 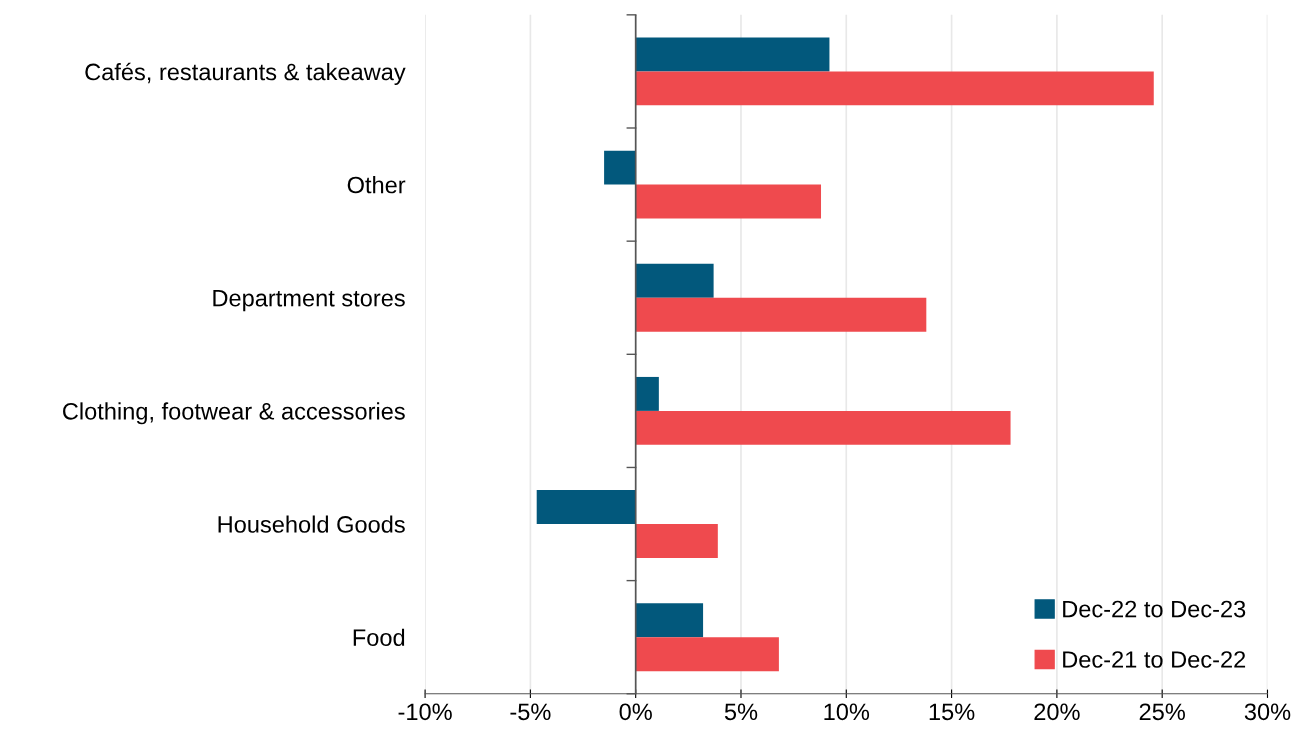 What do you see at coordinates (1057, 712) in the screenshot?
I see `x-tick-label: 20%` at bounding box center [1057, 712].